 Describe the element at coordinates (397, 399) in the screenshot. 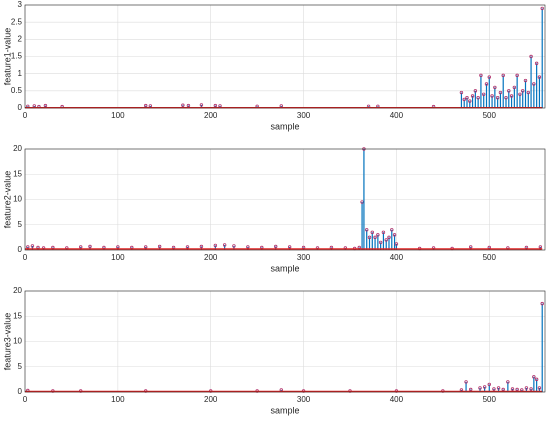

I see `x-tick-label: 400` at that location.